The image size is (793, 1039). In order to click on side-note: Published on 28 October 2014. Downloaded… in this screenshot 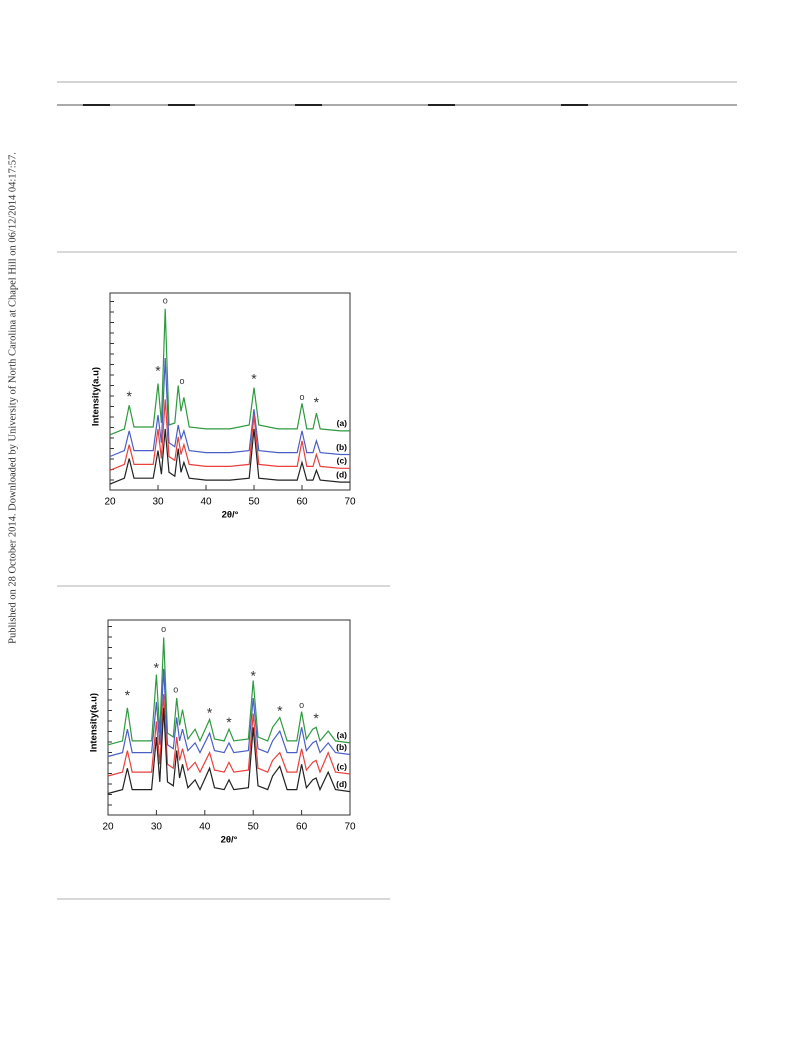, I will do `click(12, 398)`.